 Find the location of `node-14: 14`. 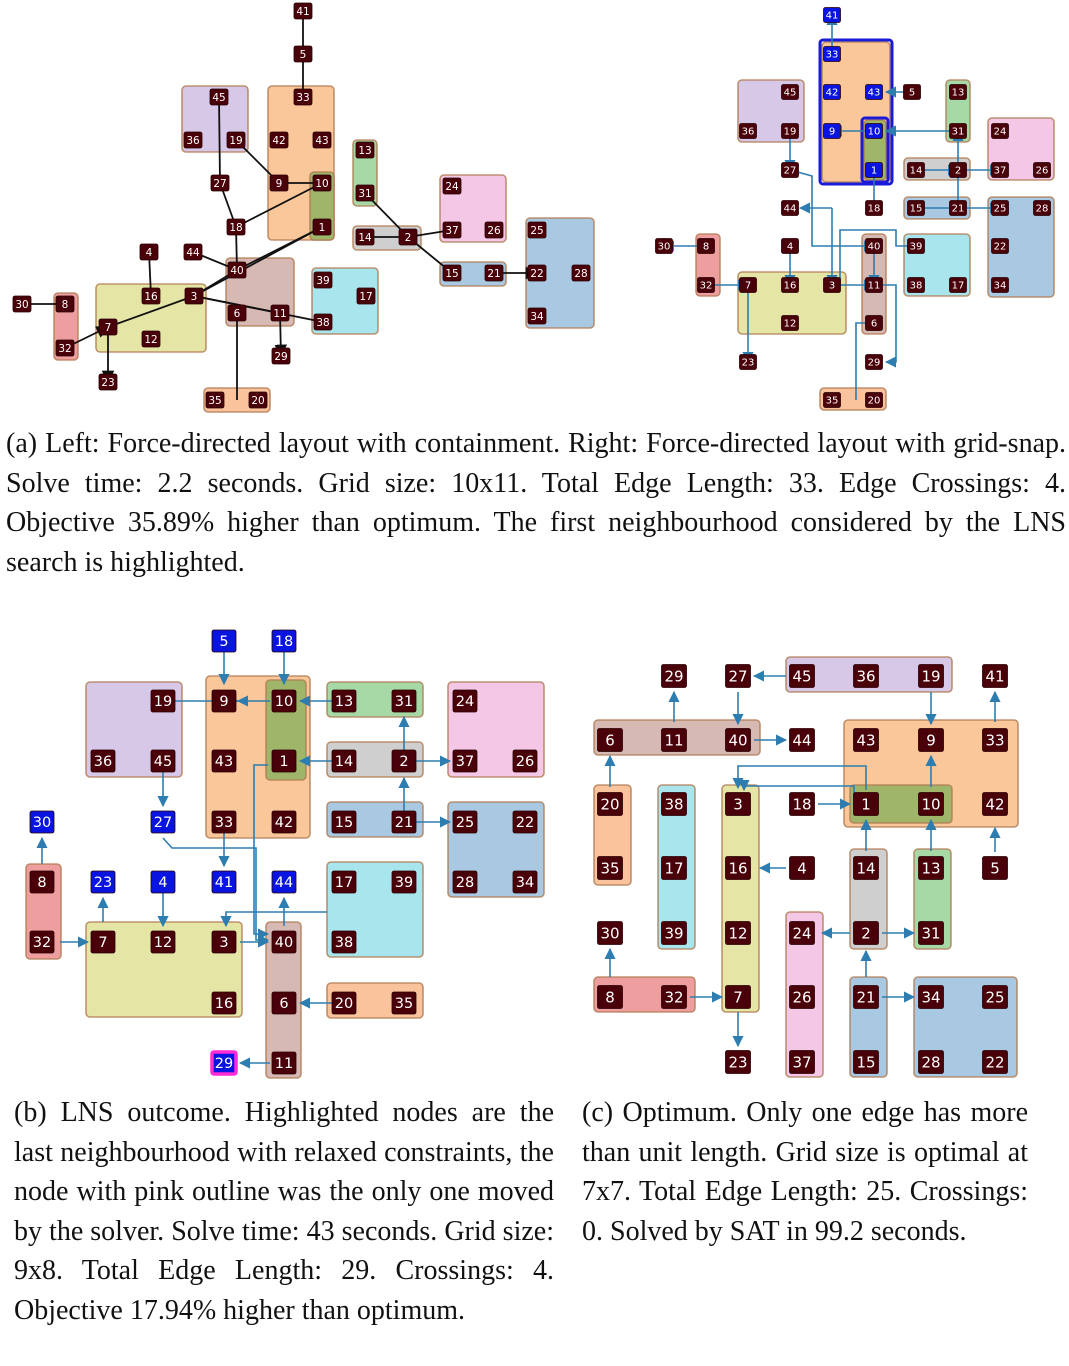

node-14: 14 is located at coordinates (365, 237).